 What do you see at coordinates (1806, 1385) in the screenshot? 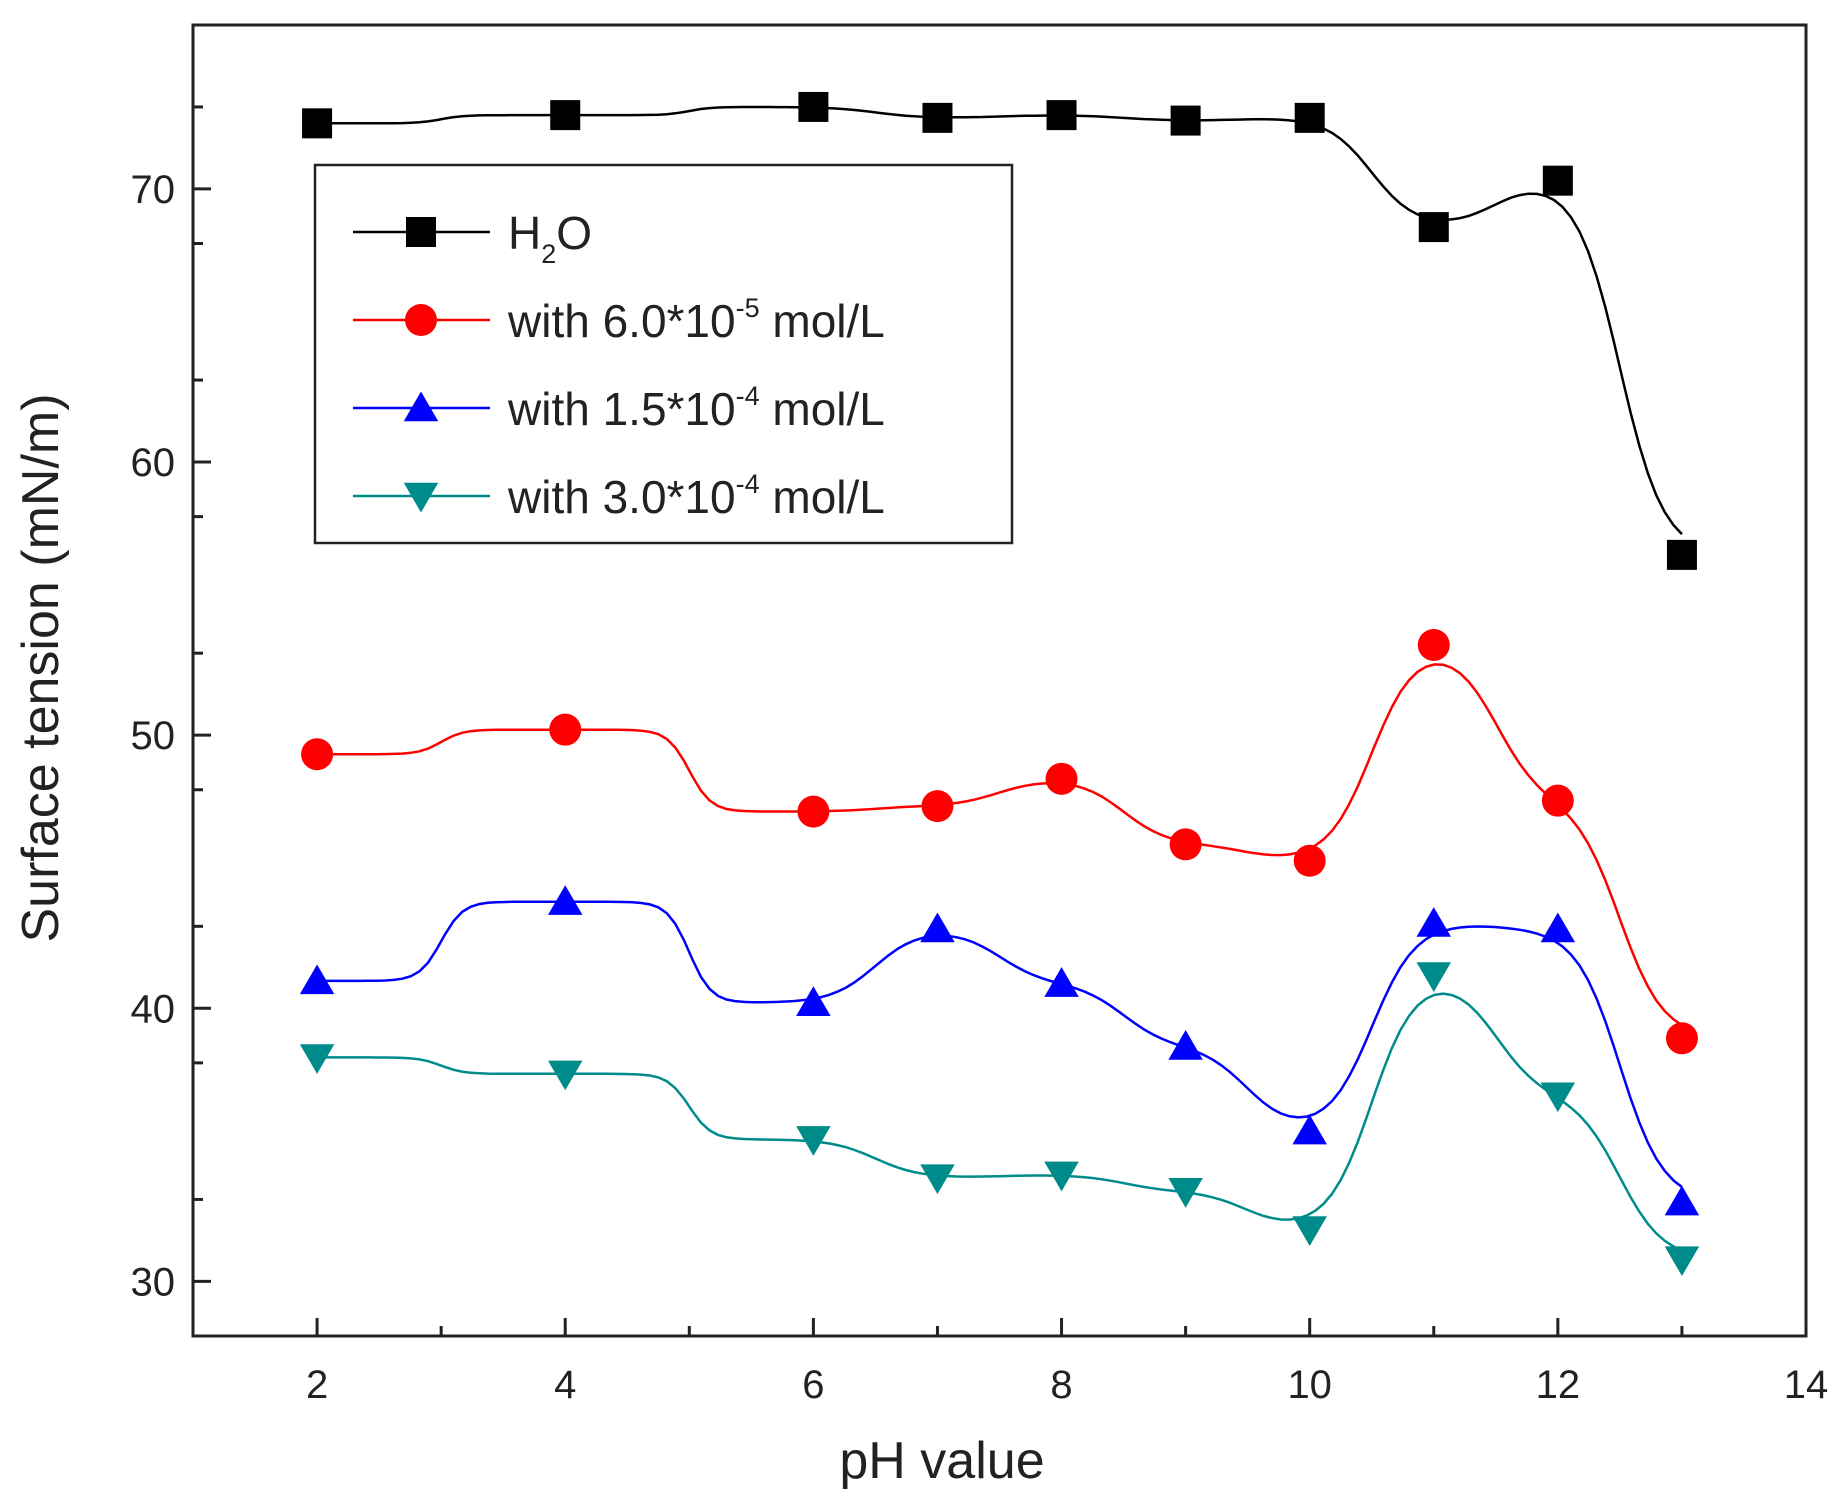
I see `x-tick-label: 14` at bounding box center [1806, 1385].